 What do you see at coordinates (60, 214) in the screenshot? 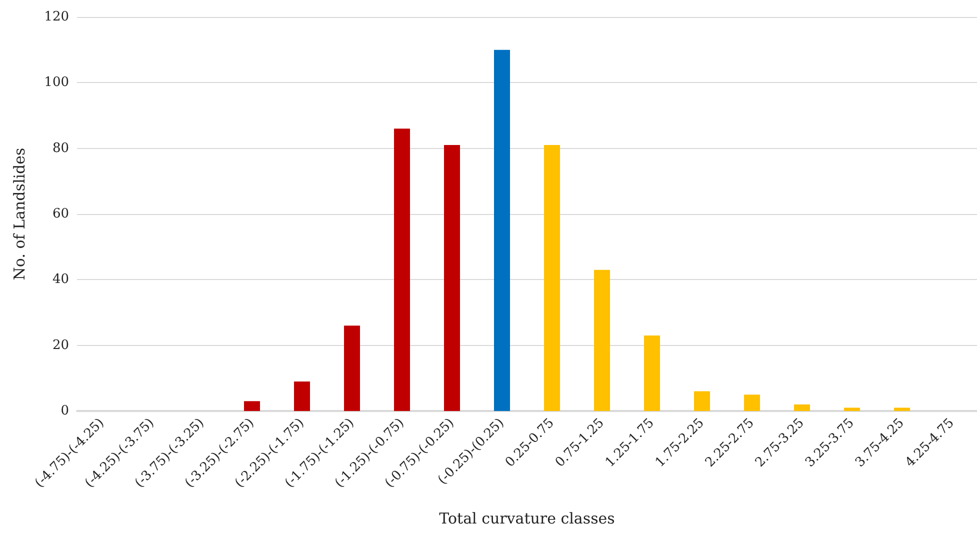
I see `y-tick-label: 60` at bounding box center [60, 214].